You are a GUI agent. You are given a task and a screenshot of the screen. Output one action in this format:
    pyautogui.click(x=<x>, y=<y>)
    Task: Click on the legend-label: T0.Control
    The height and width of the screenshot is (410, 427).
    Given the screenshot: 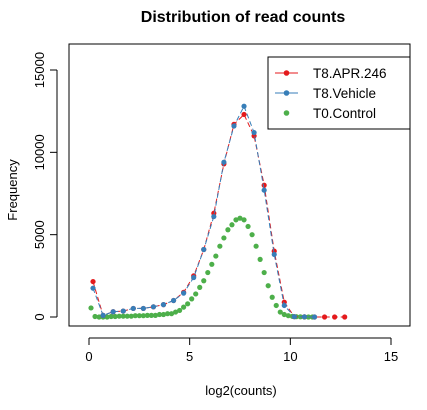 What is the action you would take?
    pyautogui.click(x=344, y=113)
    